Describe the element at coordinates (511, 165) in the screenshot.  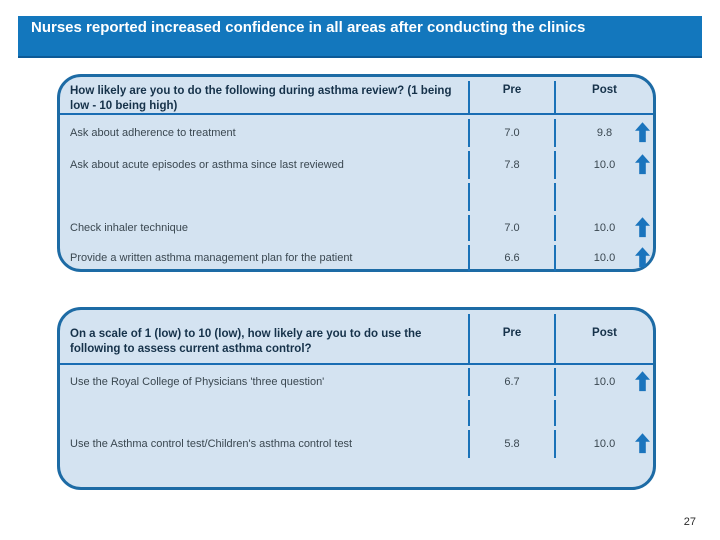
I see `pre-value: 7.8` at that location.